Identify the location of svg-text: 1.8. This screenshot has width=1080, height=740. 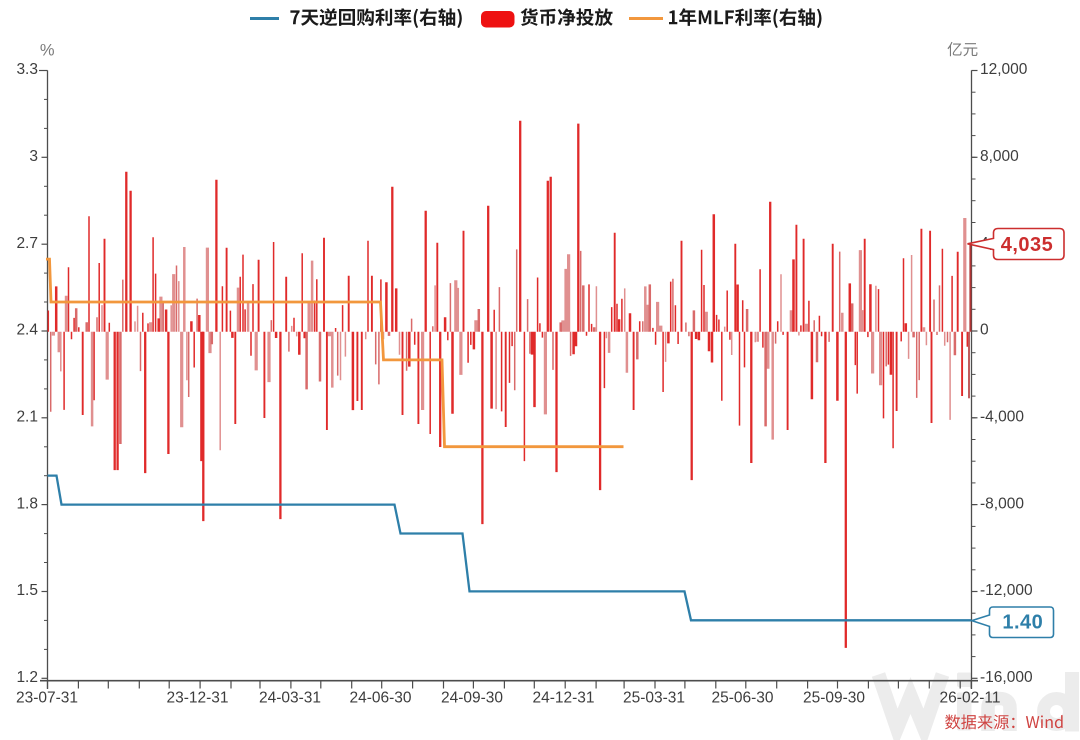
(27, 503).